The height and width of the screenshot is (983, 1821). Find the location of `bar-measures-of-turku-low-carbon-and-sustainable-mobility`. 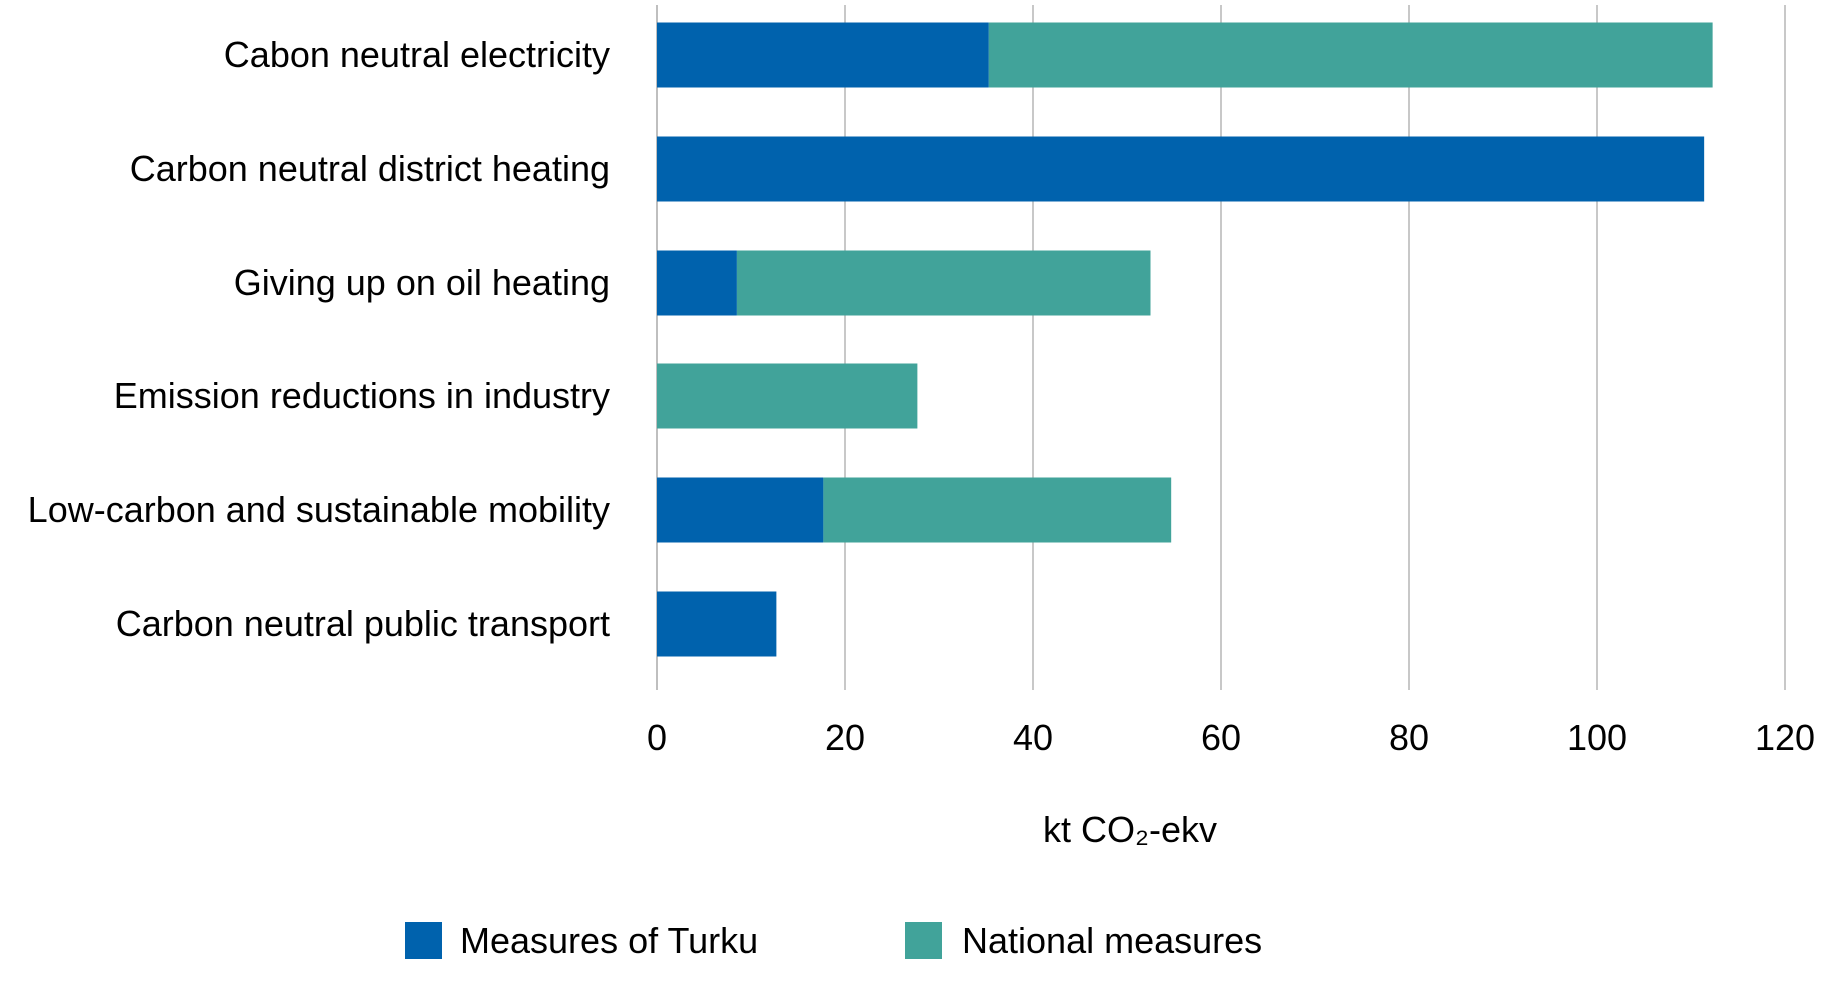

bar-measures-of-turku-low-carbon-and-sustainable-mobility is located at coordinates (740, 510).